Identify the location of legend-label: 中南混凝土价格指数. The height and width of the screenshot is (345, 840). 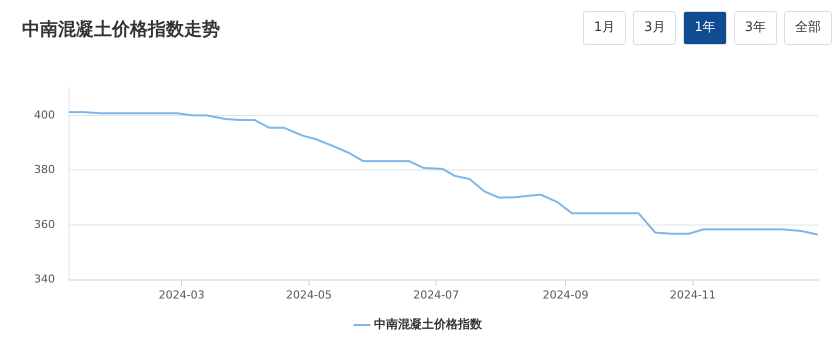
(428, 324).